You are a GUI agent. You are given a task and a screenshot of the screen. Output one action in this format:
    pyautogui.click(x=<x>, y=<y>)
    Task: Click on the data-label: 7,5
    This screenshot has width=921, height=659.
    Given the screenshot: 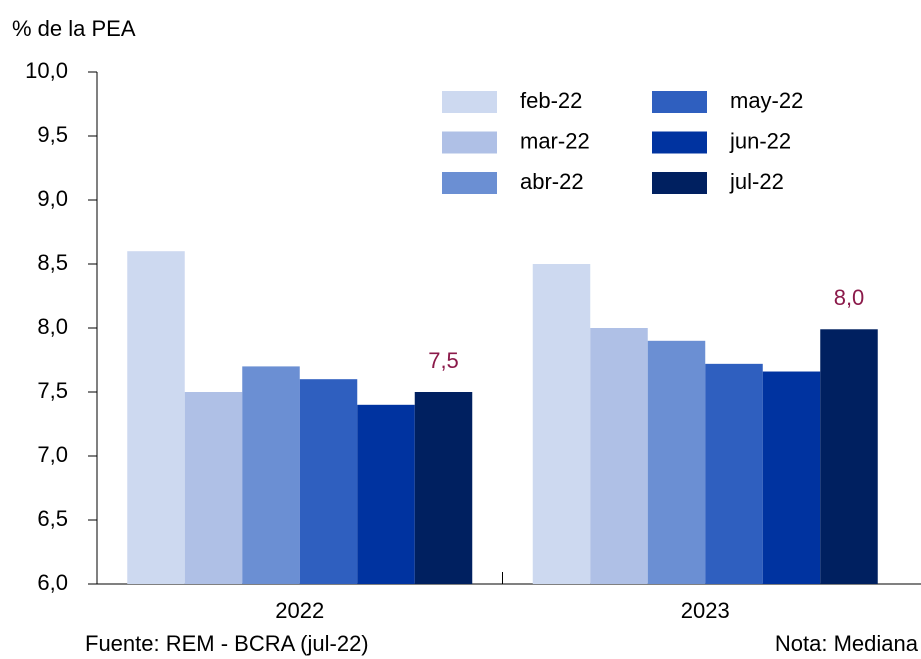 What is the action you would take?
    pyautogui.click(x=443, y=360)
    